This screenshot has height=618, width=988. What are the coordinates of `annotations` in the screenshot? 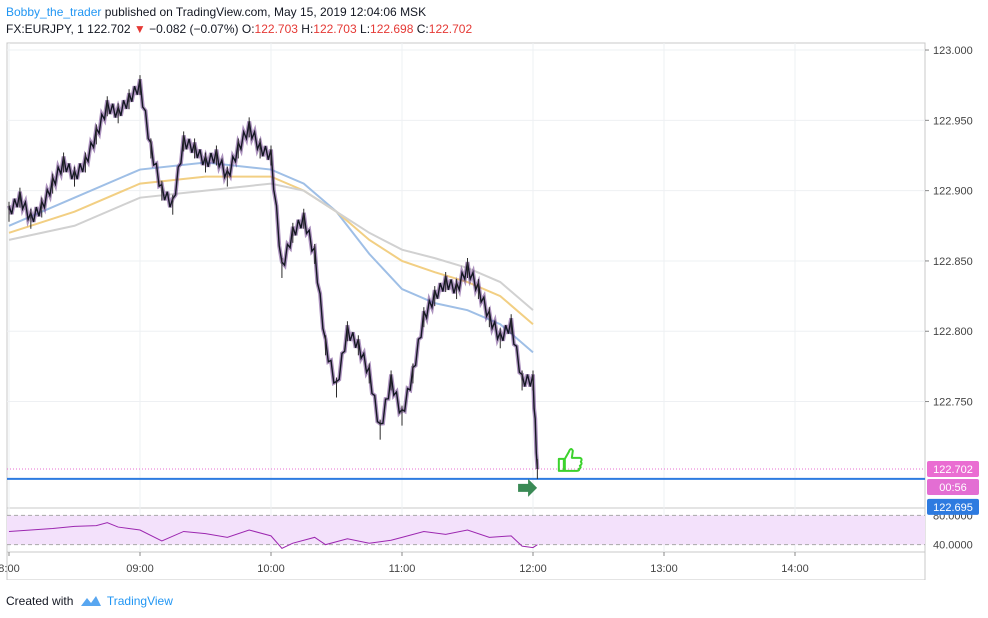 It's located at (550, 472).